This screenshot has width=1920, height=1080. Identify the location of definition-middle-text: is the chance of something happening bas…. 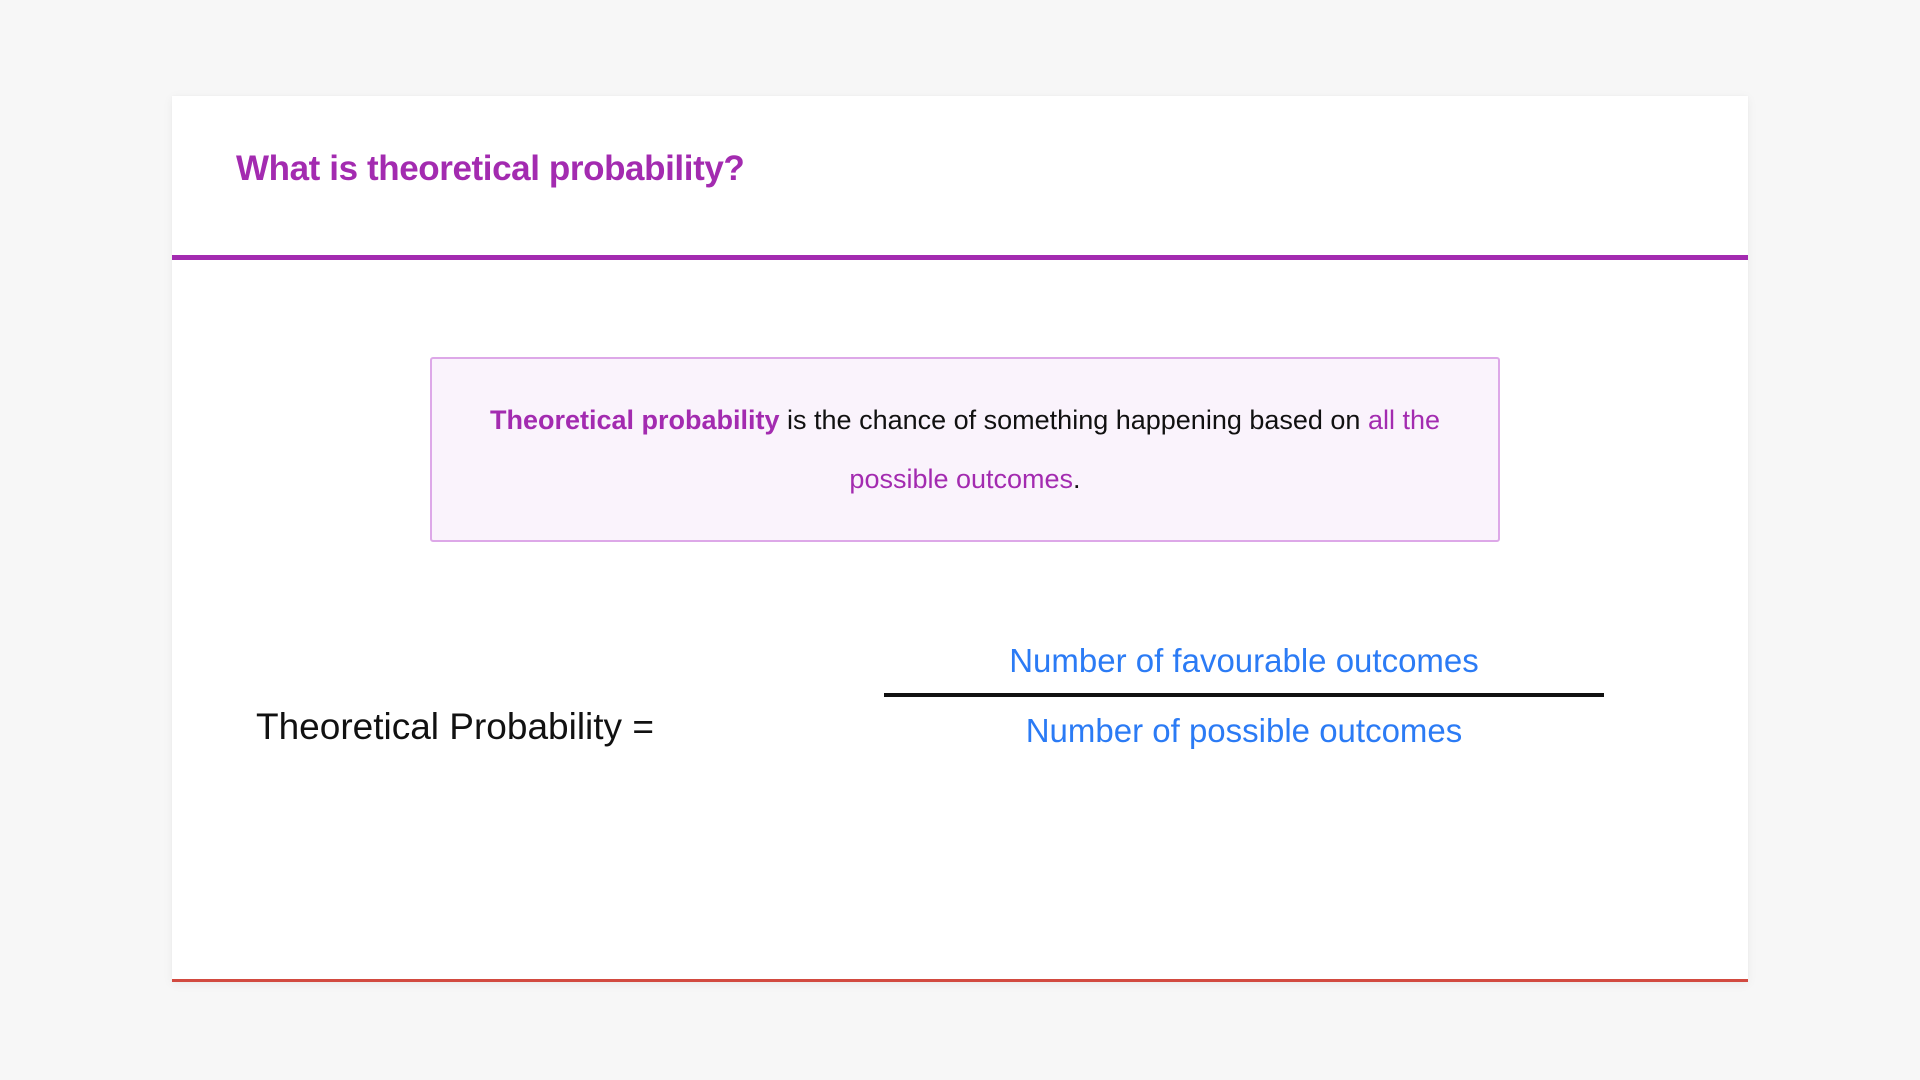
(1073, 419).